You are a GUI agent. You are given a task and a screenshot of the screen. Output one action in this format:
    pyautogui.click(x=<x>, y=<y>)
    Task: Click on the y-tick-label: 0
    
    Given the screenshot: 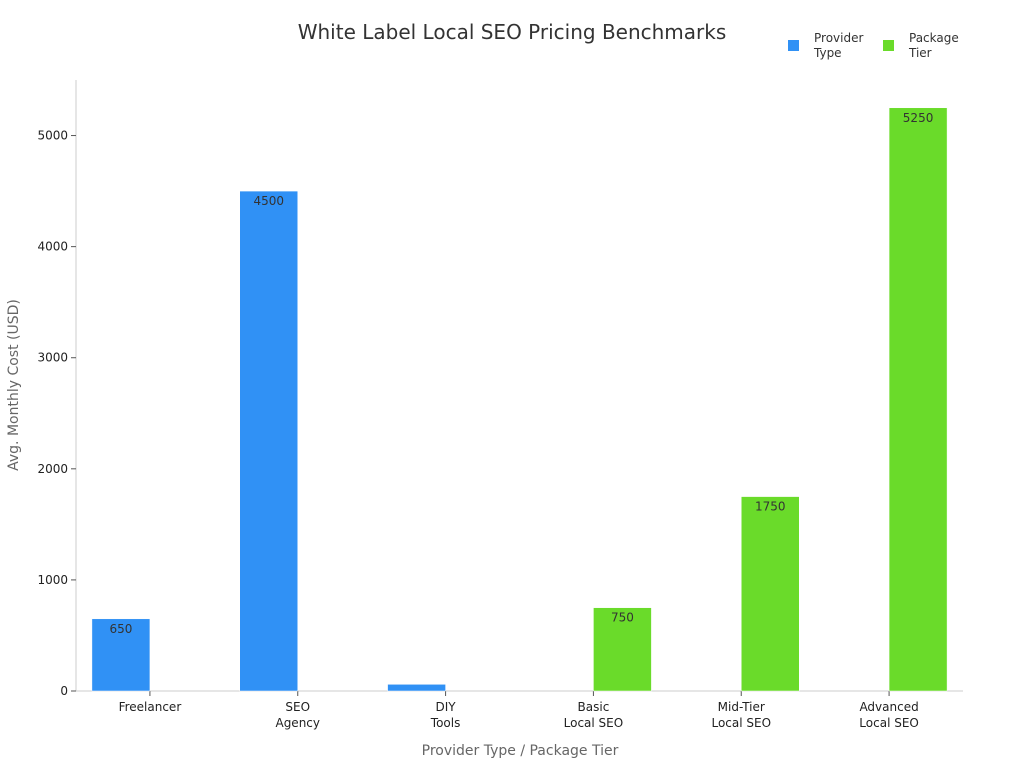 What is the action you would take?
    pyautogui.click(x=64, y=691)
    